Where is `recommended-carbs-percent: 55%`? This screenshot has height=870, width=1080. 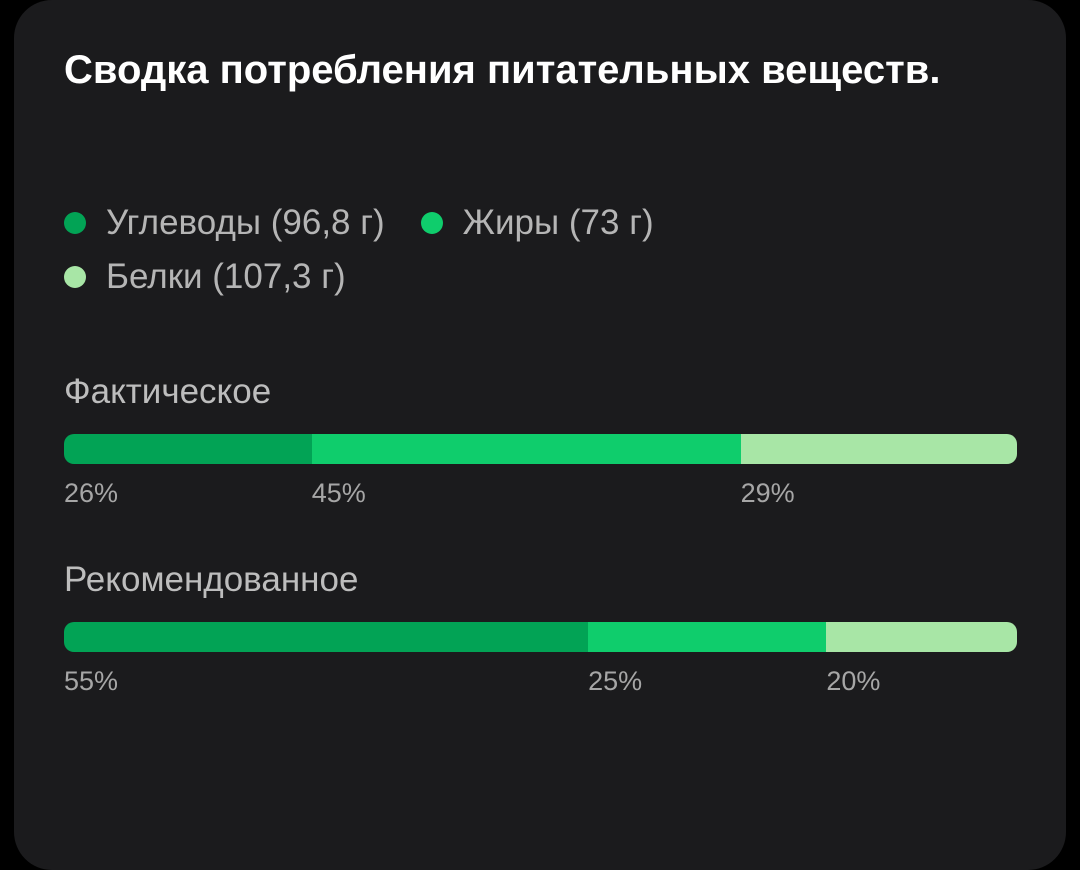
recommended-carbs-percent: 55% is located at coordinates (91, 681).